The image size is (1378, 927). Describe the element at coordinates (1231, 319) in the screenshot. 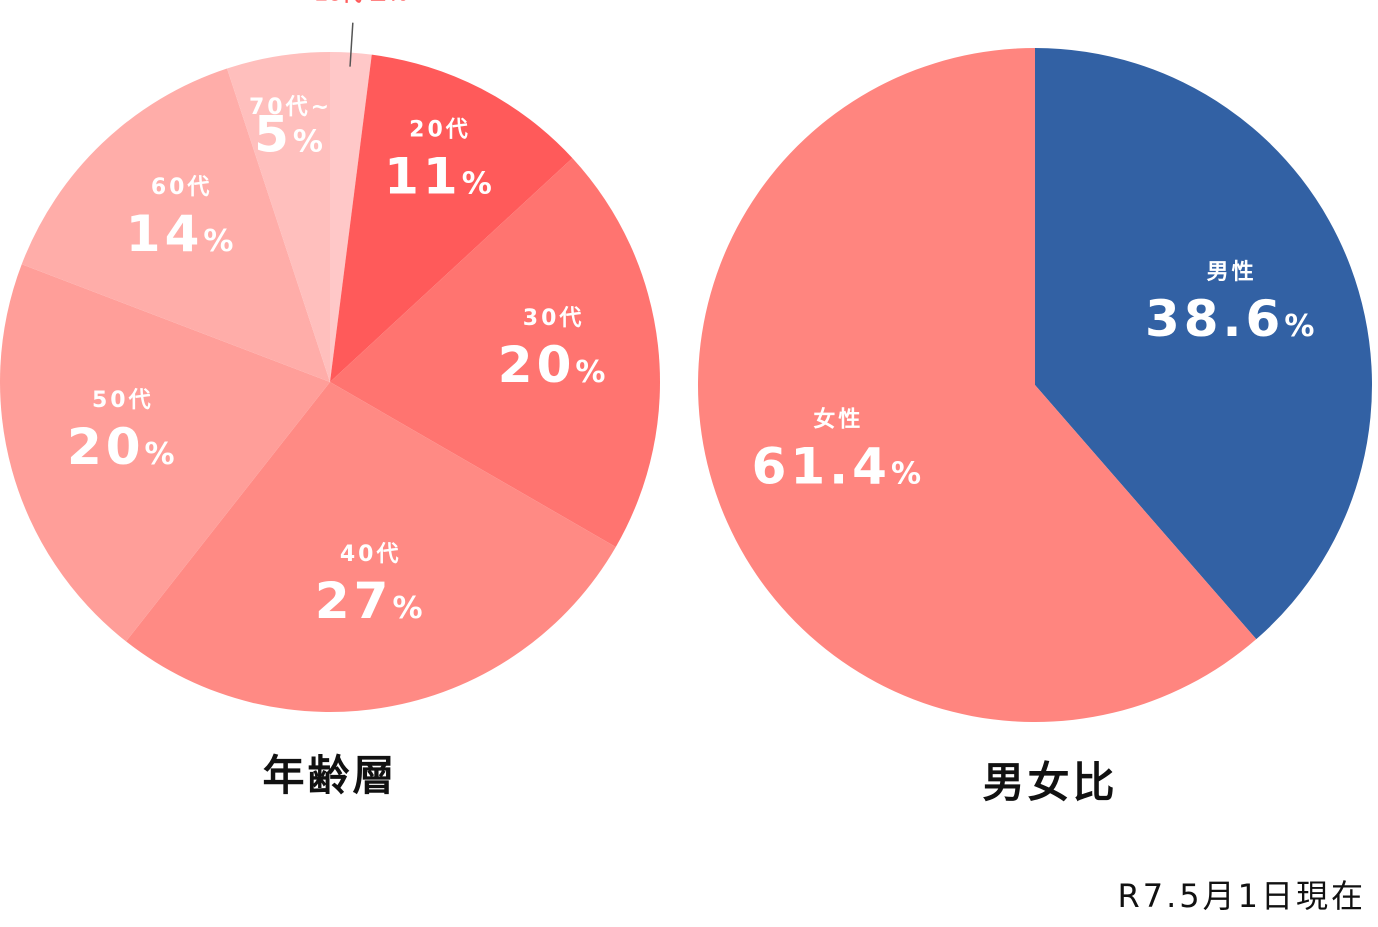

I see `gender-value-0: 38.6%` at that location.